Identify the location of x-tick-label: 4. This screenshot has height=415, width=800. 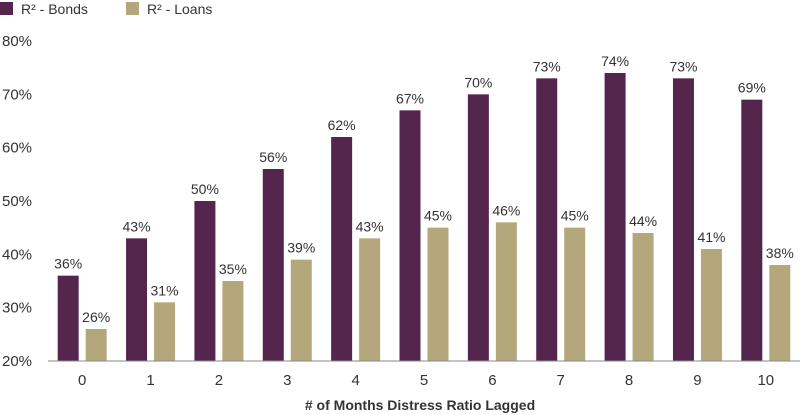
(355, 380).